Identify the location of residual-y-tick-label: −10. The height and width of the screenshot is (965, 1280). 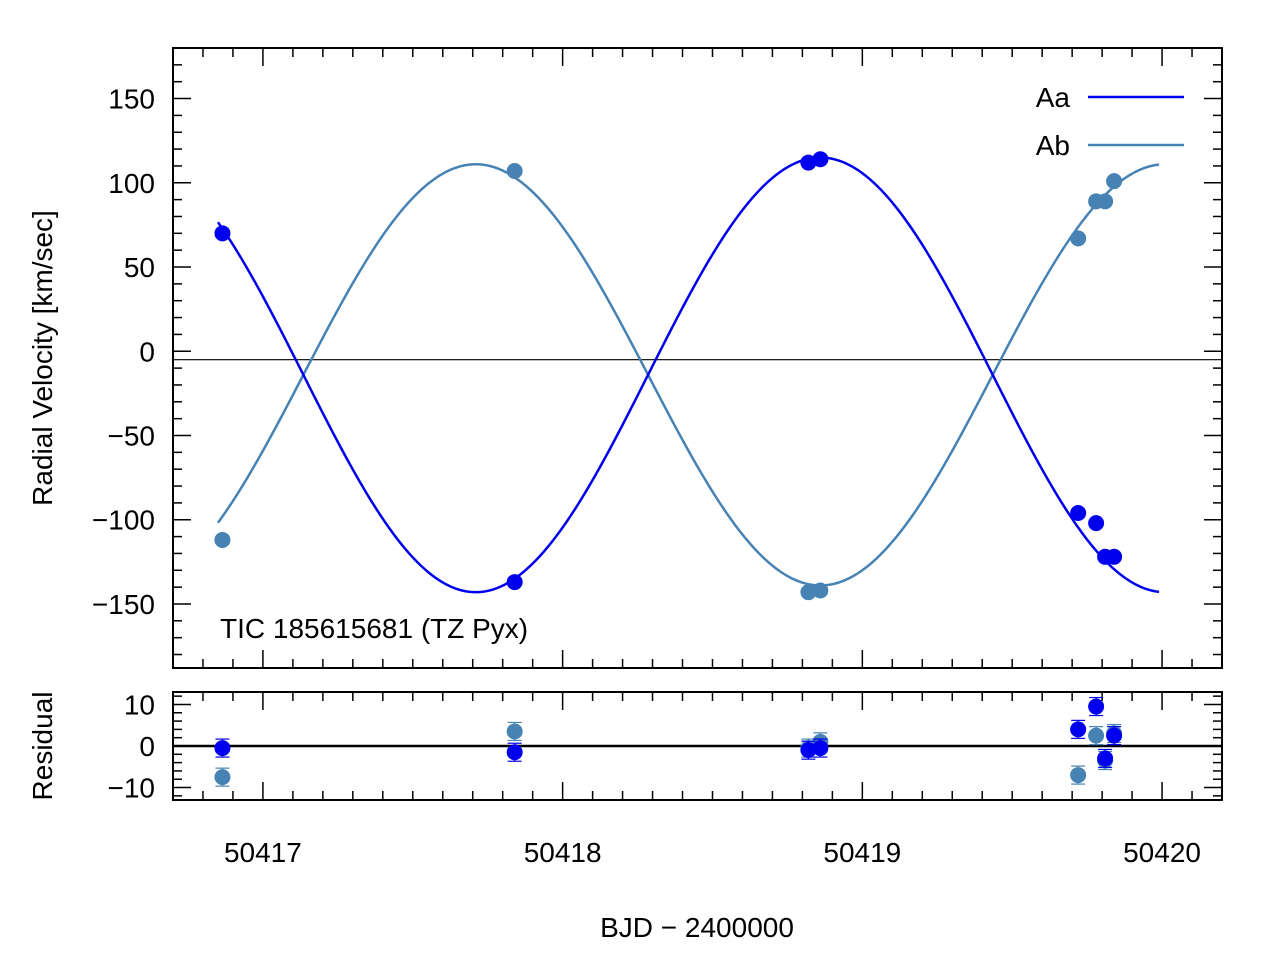
(132, 788).